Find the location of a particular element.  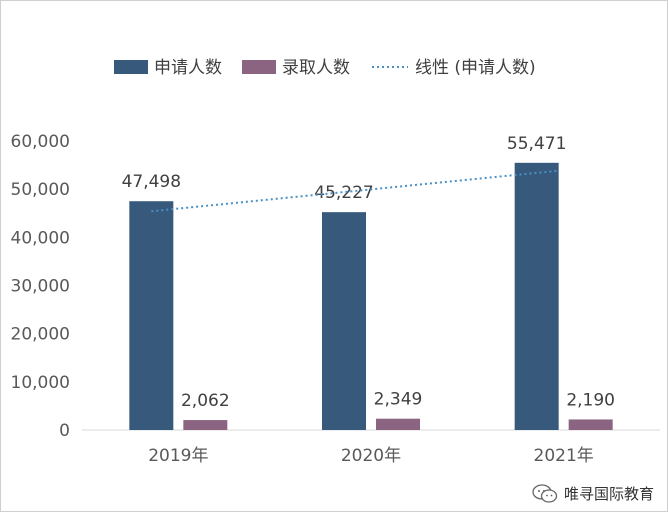

legend-label-applicants: 申请人数 is located at coordinates (188, 68).